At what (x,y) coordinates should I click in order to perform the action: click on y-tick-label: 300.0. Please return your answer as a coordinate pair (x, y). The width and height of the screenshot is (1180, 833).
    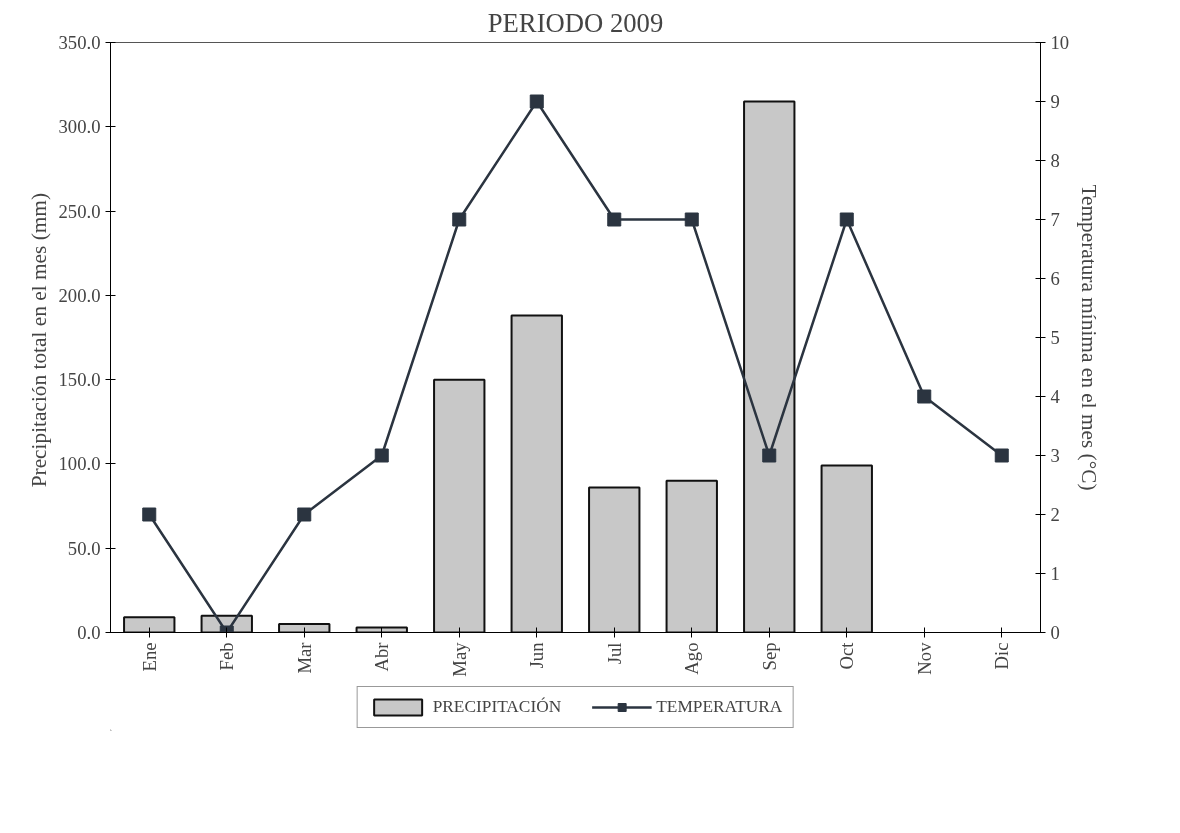
    Looking at the image, I should click on (79, 127).